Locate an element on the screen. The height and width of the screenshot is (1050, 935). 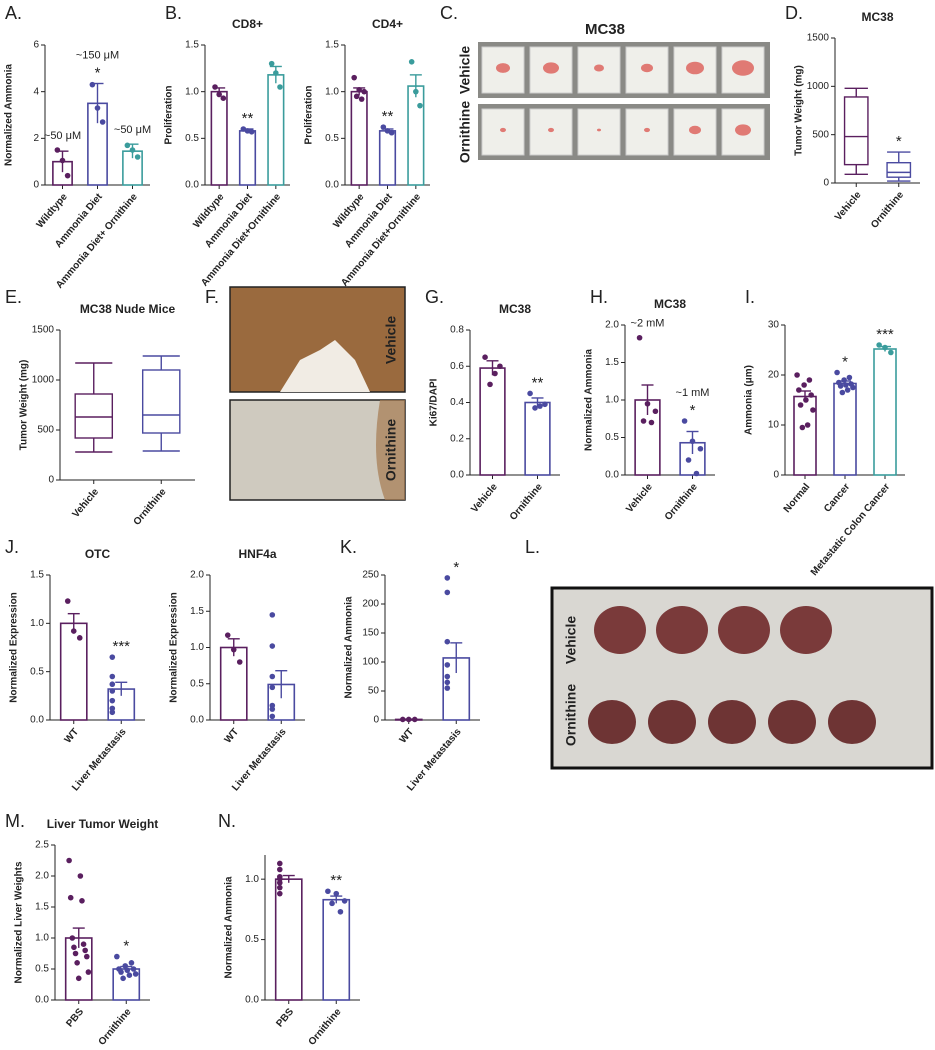
chart-title: MC38 is located at coordinates (515, 309).